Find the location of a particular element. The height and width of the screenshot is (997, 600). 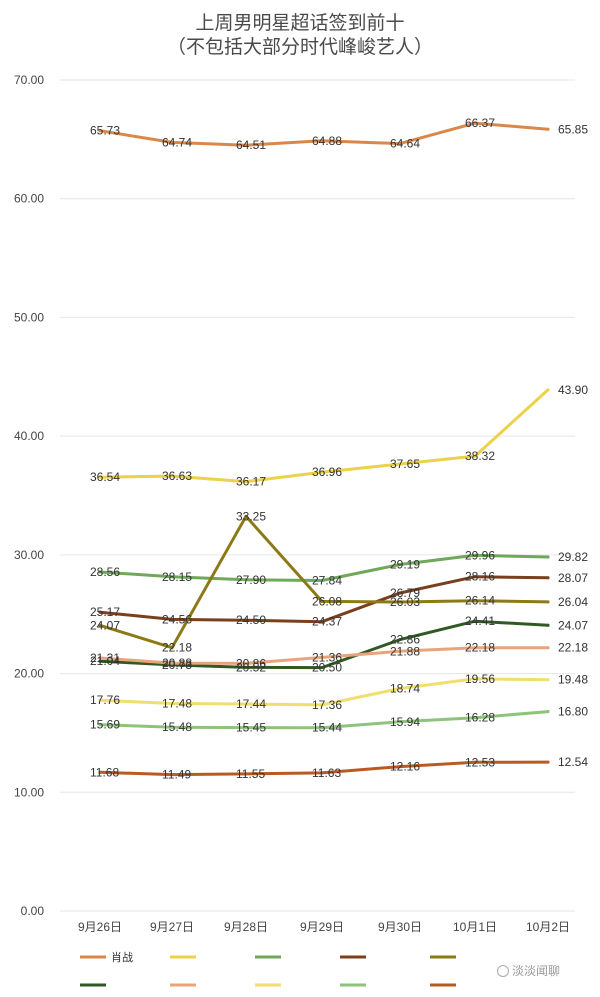

y-tick-label: 60.00 is located at coordinates (29, 199).